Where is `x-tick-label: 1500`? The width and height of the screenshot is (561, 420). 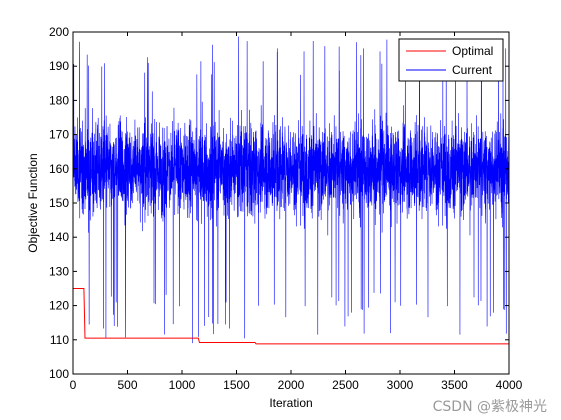
x-tick-label: 1500 is located at coordinates (236, 385).